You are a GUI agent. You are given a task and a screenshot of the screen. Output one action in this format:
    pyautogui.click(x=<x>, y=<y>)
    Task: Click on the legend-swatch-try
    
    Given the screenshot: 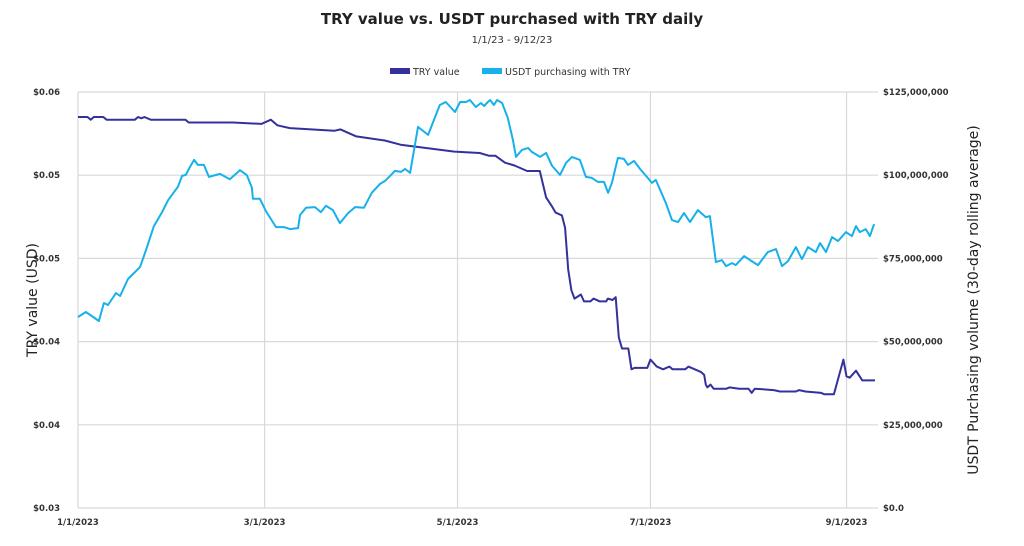 What is the action you would take?
    pyautogui.click(x=400, y=71)
    